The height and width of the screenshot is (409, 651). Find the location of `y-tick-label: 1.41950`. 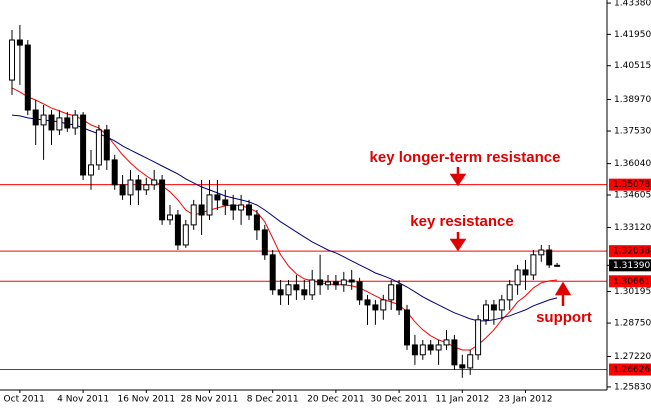

y-tick-label: 1.41950 is located at coordinates (632, 35).